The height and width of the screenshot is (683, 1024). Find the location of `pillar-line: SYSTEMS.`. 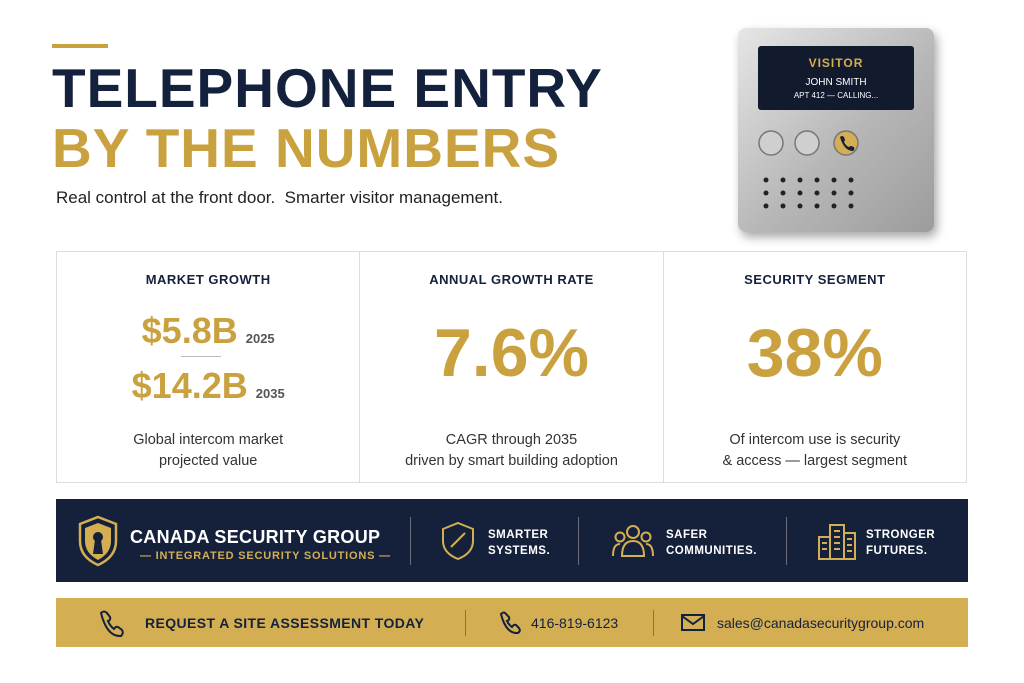

pillar-line: SYSTEMS. is located at coordinates (519, 551).